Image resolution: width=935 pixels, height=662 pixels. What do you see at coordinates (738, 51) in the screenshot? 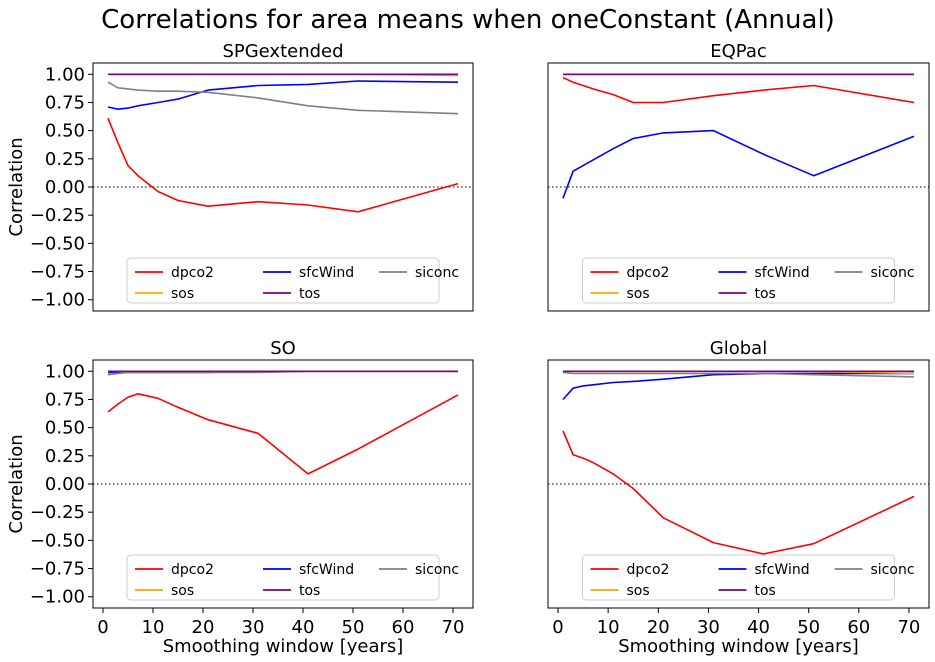
I see `panel-title: EQPac` at bounding box center [738, 51].